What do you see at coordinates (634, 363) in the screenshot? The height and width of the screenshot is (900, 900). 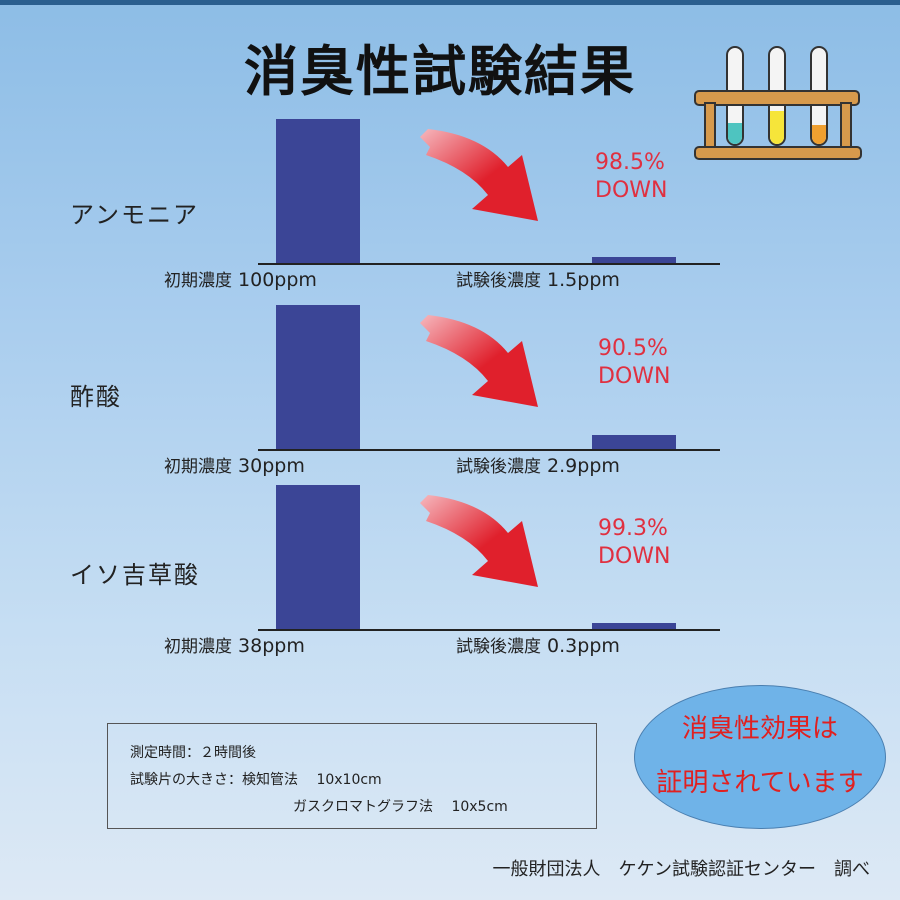 I see `reduction-label: 90.5% DOWN` at bounding box center [634, 363].